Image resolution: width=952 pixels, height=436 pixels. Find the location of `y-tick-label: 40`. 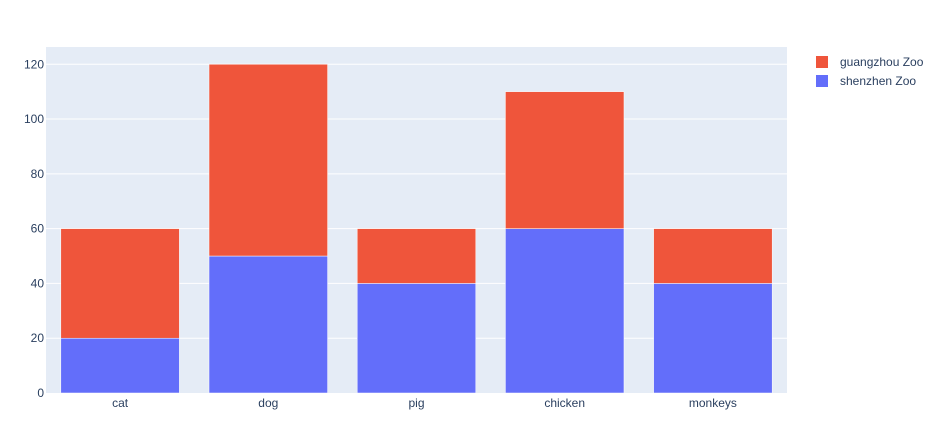

y-tick-label: 40 is located at coordinates (38, 283).